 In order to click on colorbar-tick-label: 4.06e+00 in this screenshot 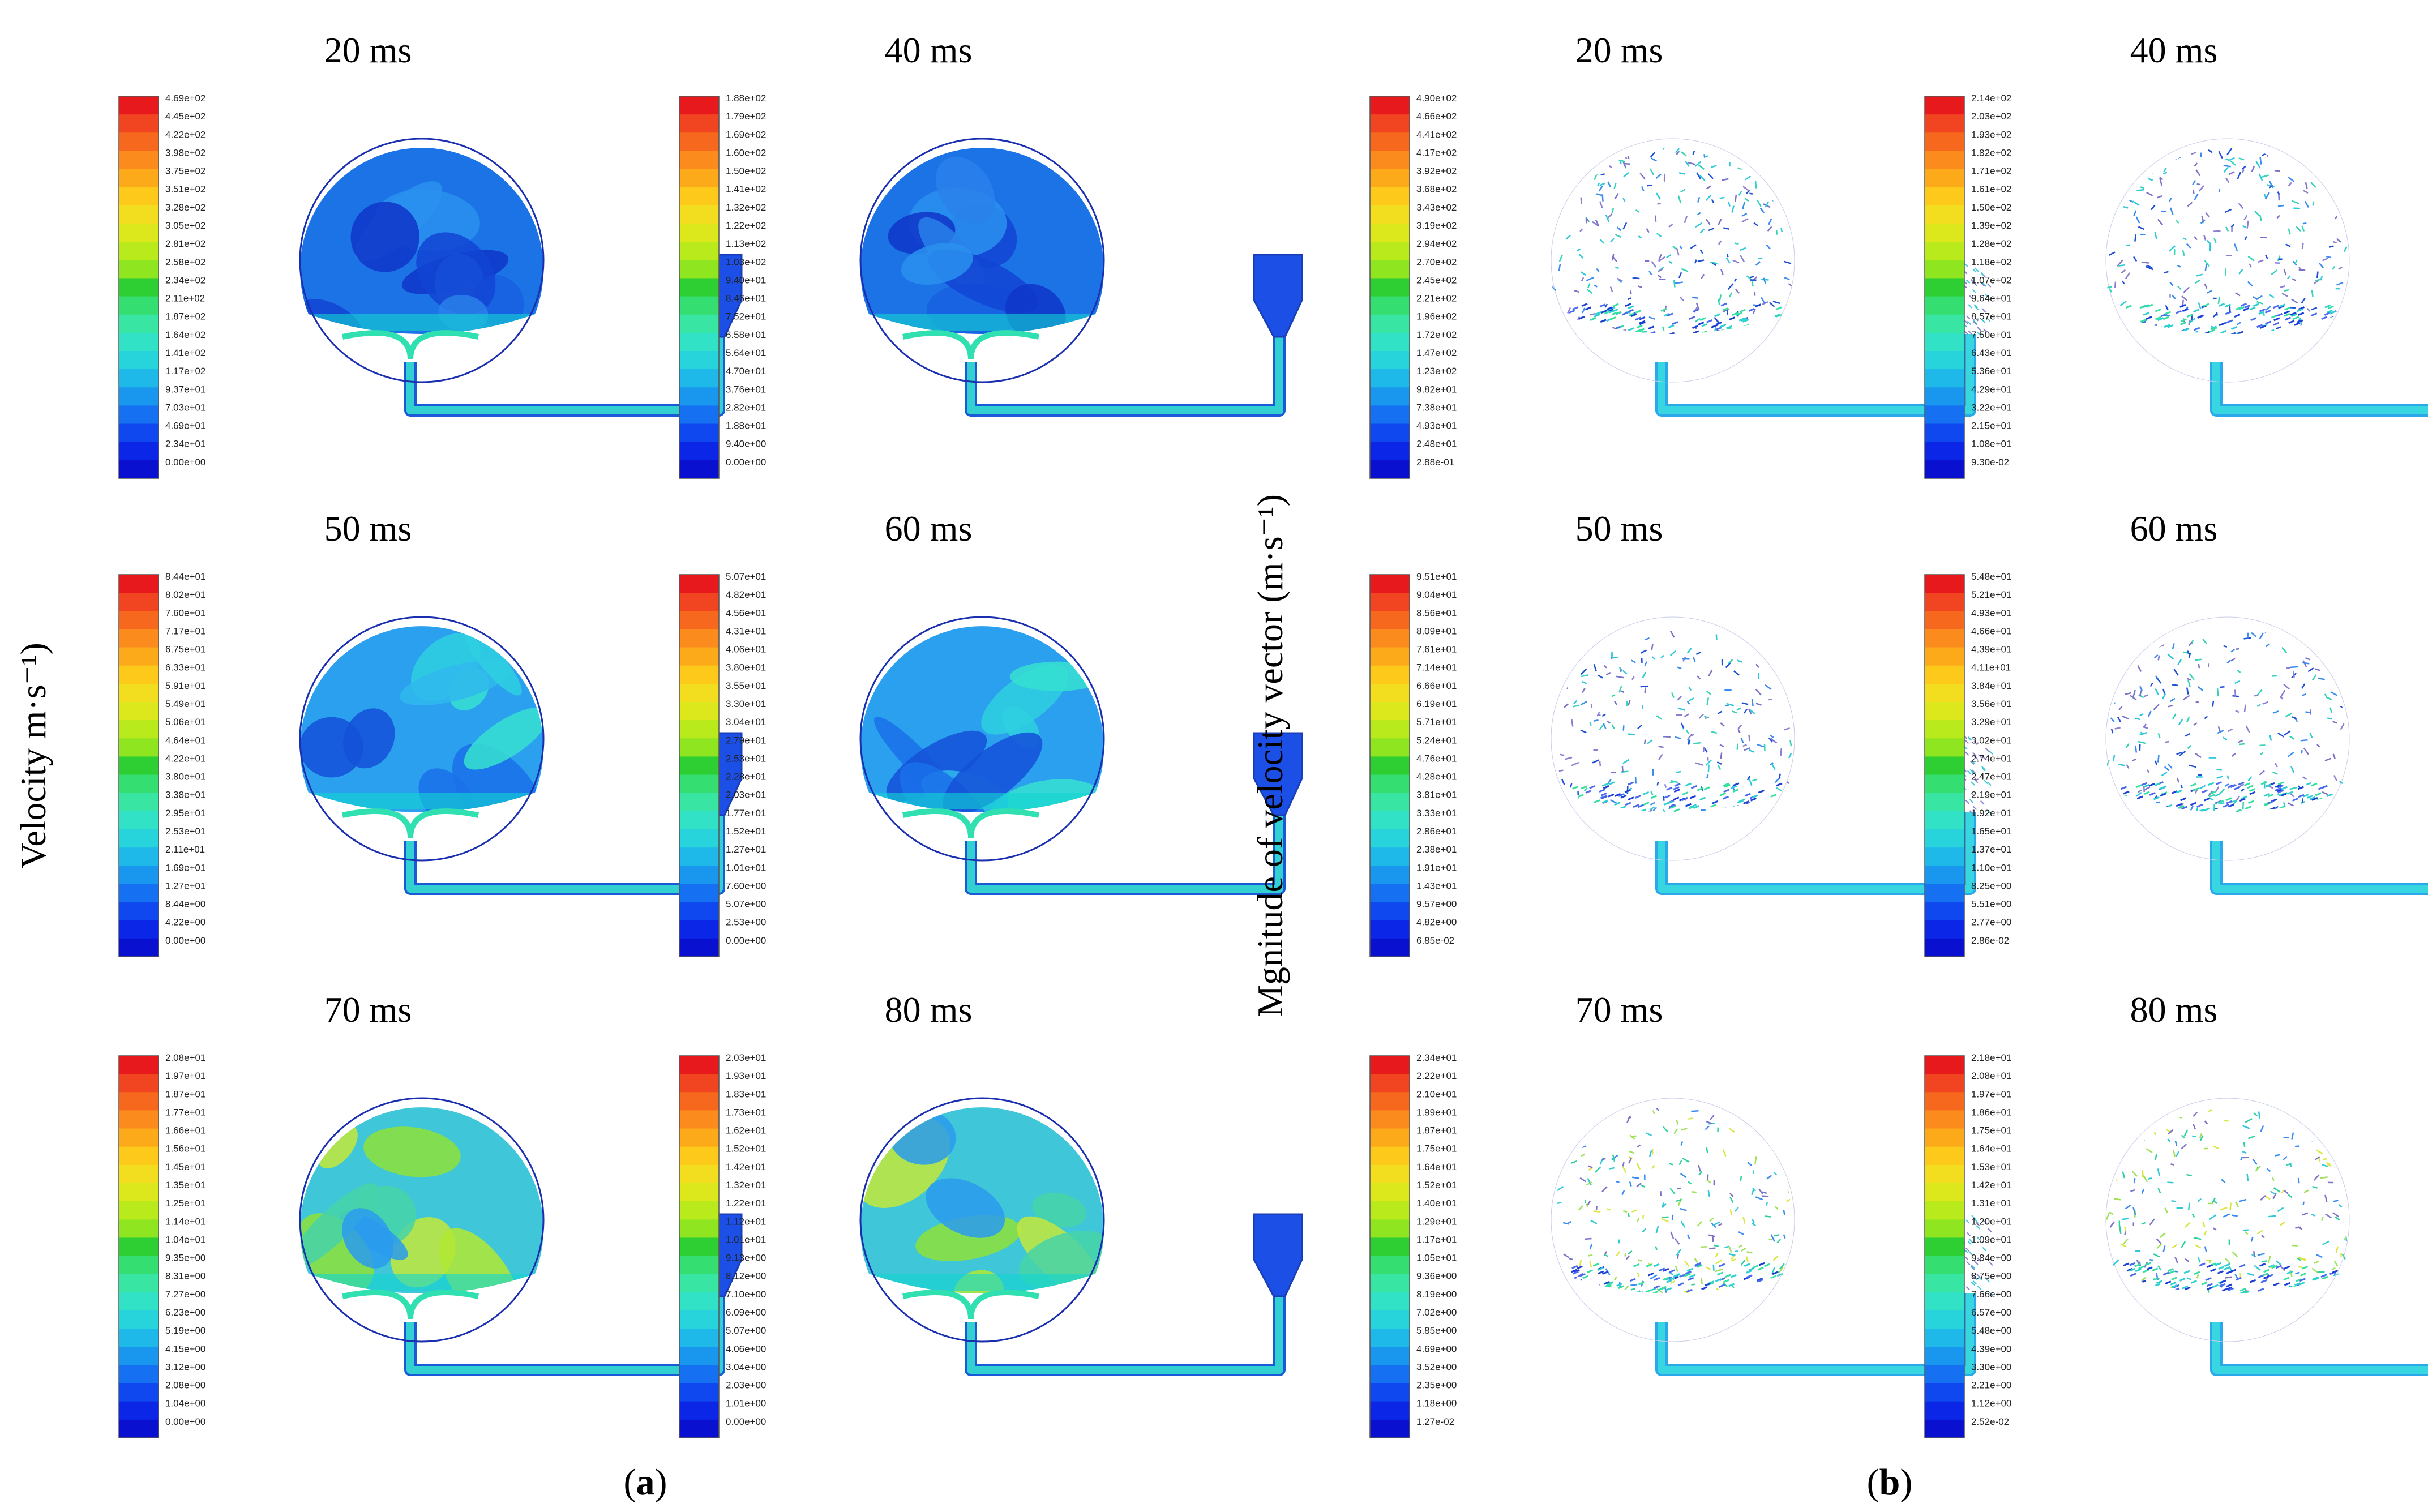, I will do `click(746, 1349)`.